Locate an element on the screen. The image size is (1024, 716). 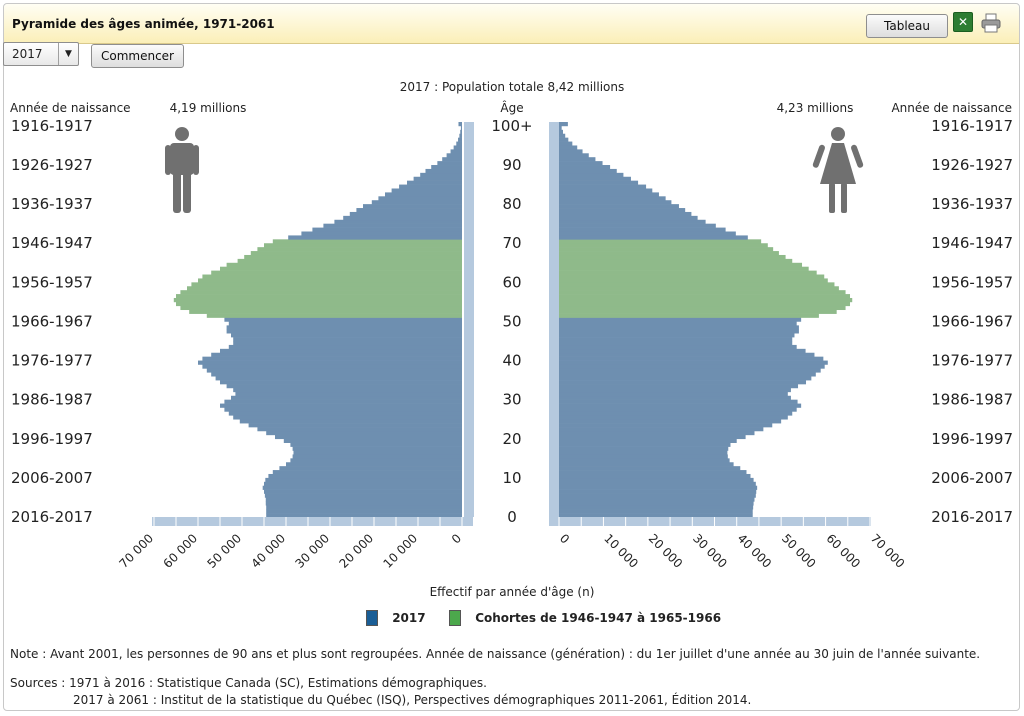
age-label: 50 is located at coordinates (511, 322).